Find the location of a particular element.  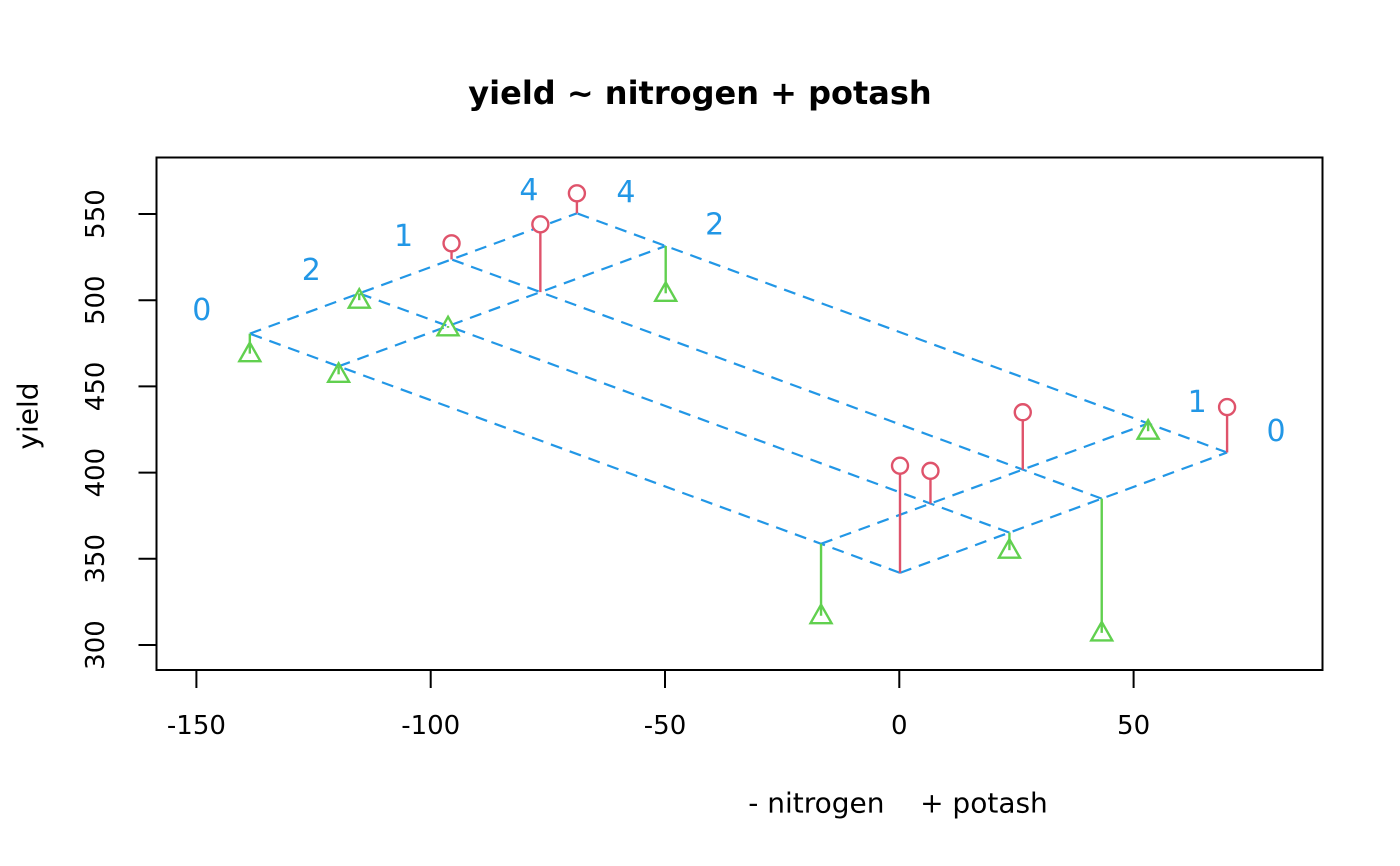

data-point-circle-n0-p0 is located at coordinates (900, 465).